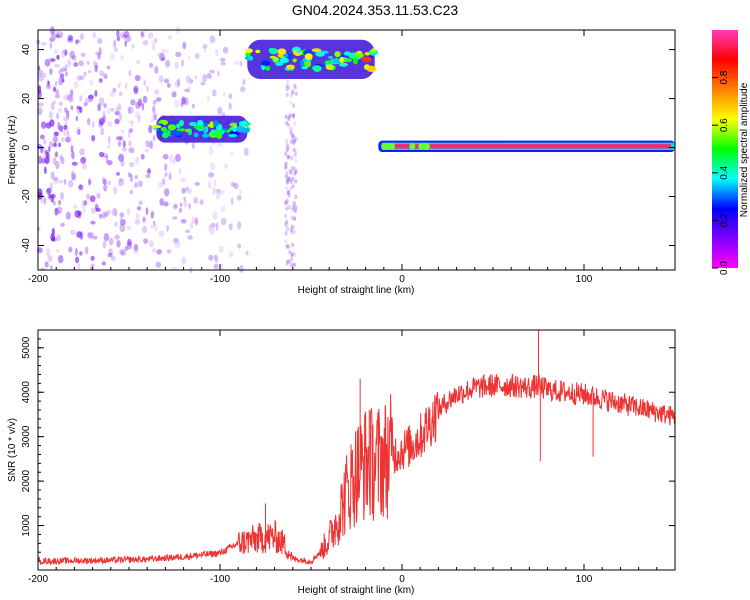 This screenshot has height=600, width=750. I want to click on colorbar-tick-label: 0.4, so click(724, 172).